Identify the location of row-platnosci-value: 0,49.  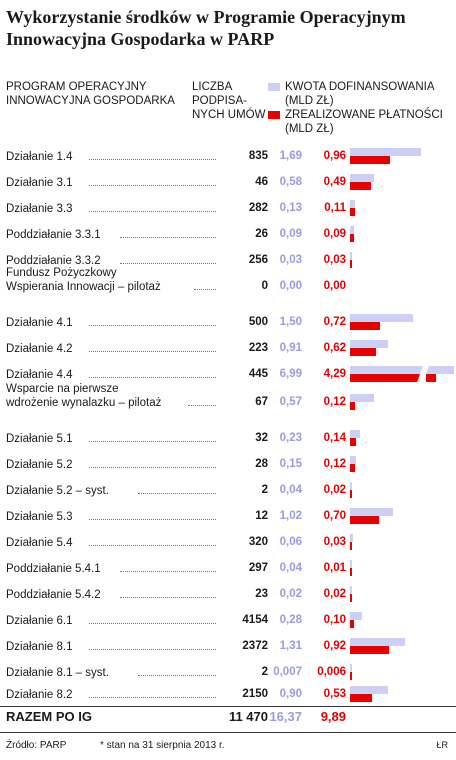
(334, 182).